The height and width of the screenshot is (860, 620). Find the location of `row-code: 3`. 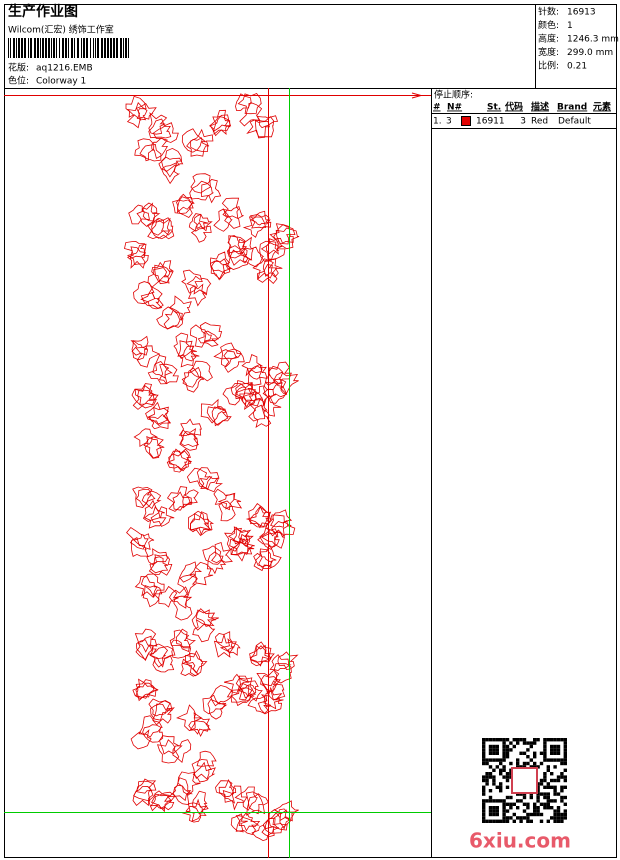

row-code: 3 is located at coordinates (523, 122).